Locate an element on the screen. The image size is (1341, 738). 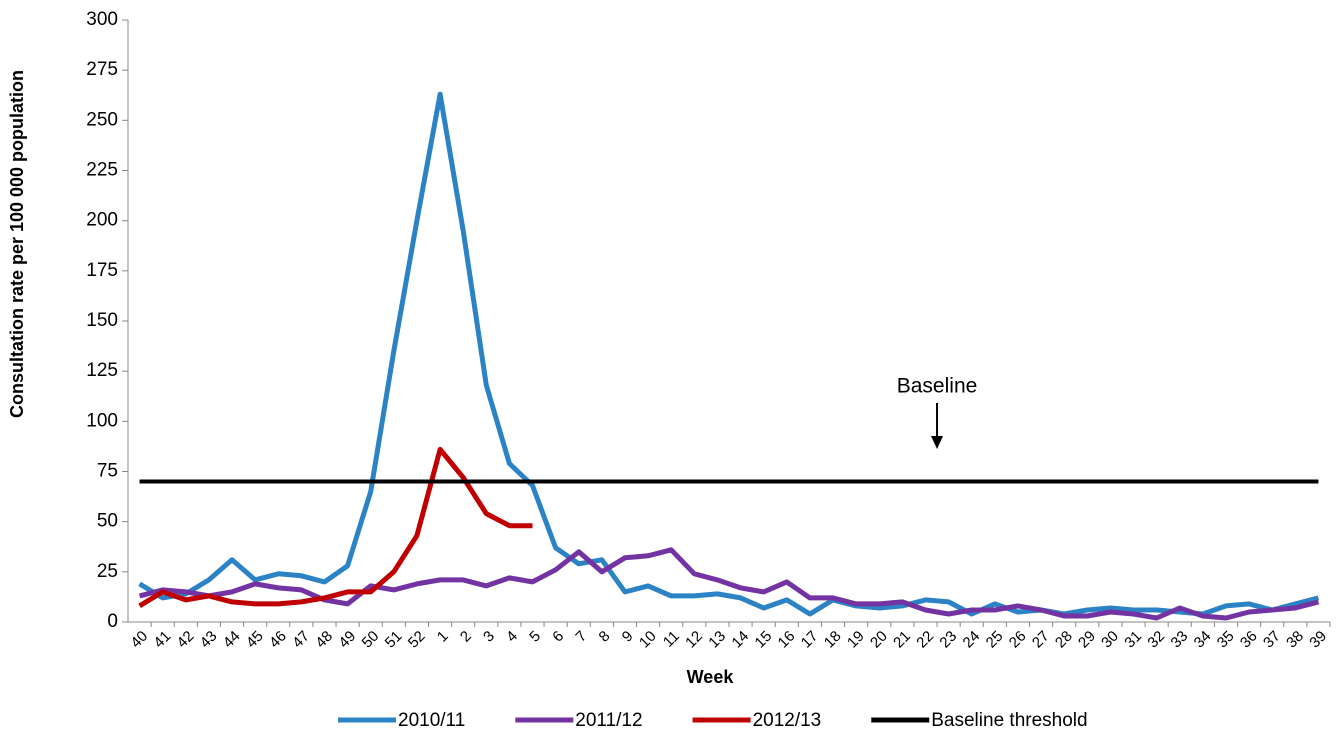
x-tick-label: 50 is located at coordinates (371, 640).